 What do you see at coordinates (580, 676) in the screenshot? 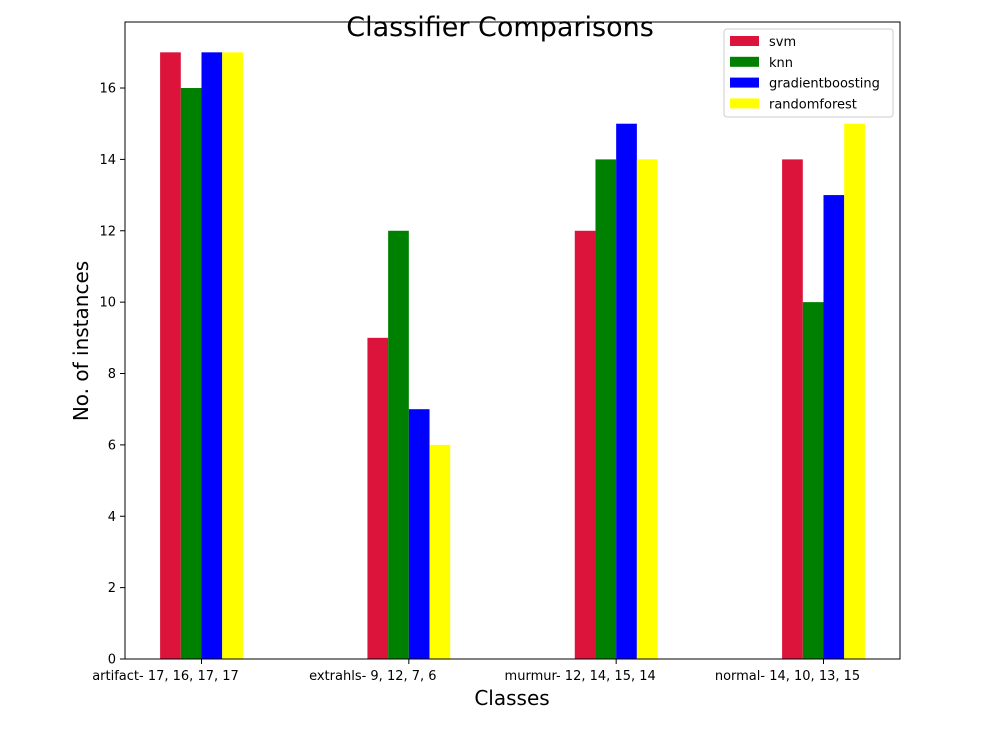
I see `x-tick-label: murmur- 12, 14, 15, 14` at bounding box center [580, 676].